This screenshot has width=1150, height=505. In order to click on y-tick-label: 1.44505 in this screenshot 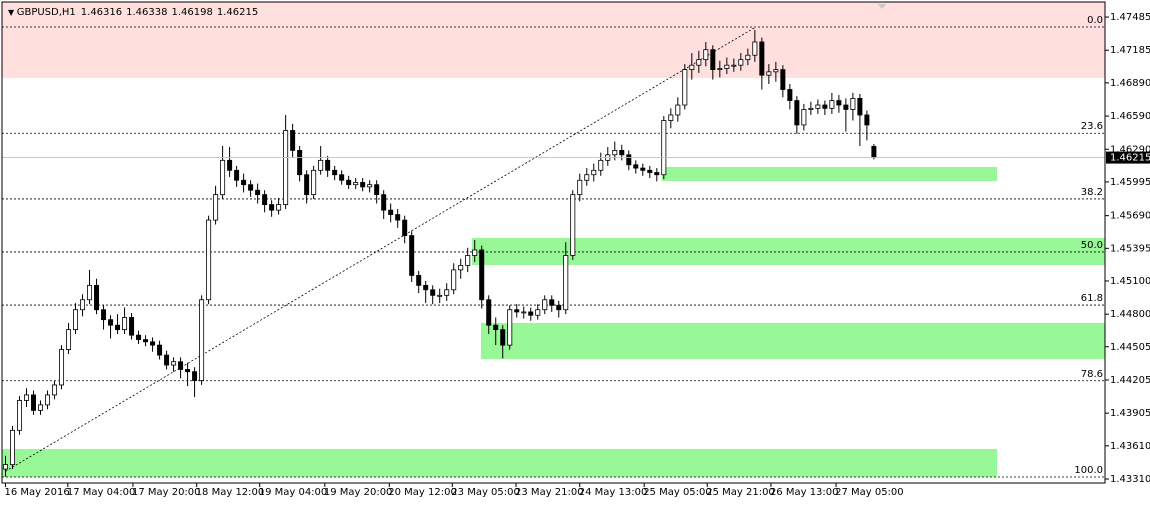, I will do `click(1130, 347)`.